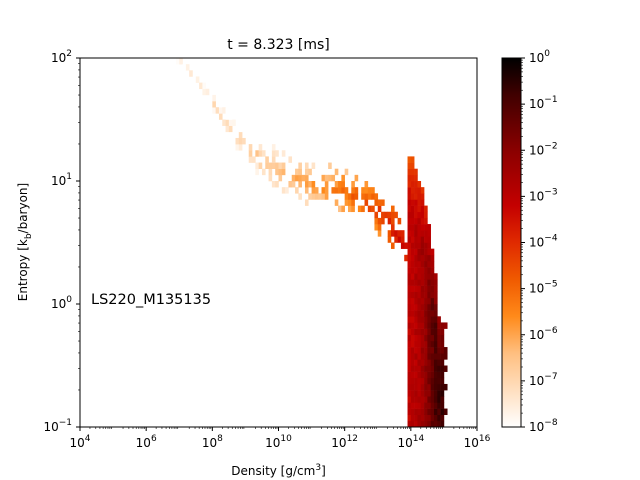 The image size is (640, 480). I want to click on colorbar-tick-label: 10⁻¹, so click(543, 103).